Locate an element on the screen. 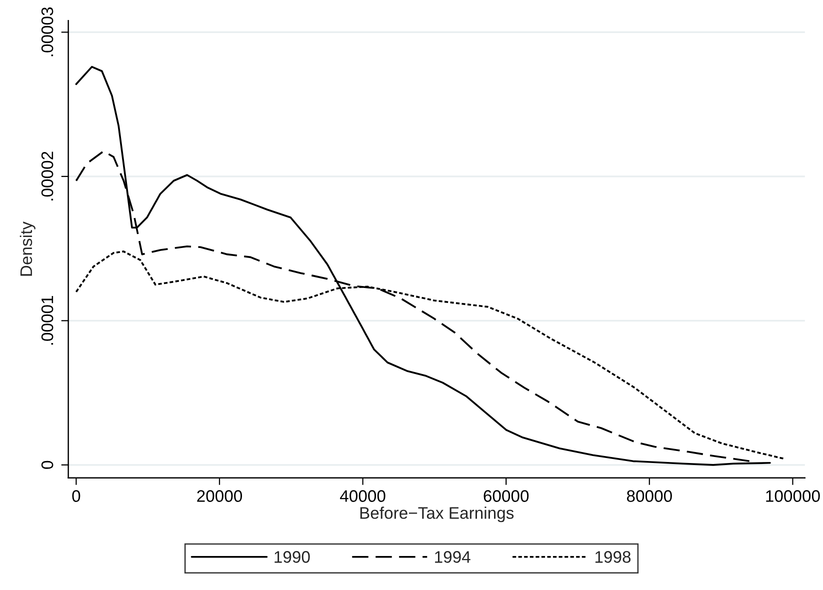 This screenshot has height=590, width=823. y-axis-title: Density is located at coordinates (28, 249).